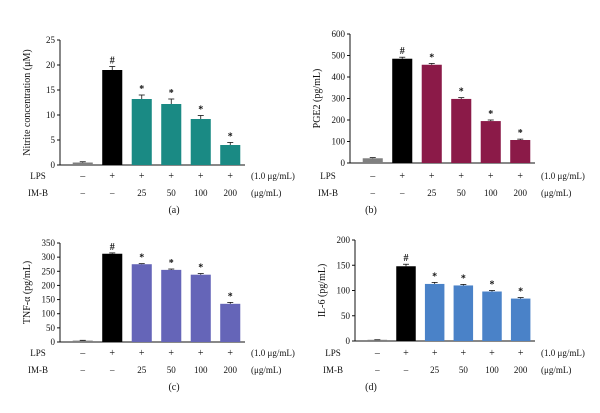 This screenshot has height=413, width=600. Describe the element at coordinates (322, 291) in the screenshot. I see `y-axis-label: IL-6 (pg/mL)` at that location.